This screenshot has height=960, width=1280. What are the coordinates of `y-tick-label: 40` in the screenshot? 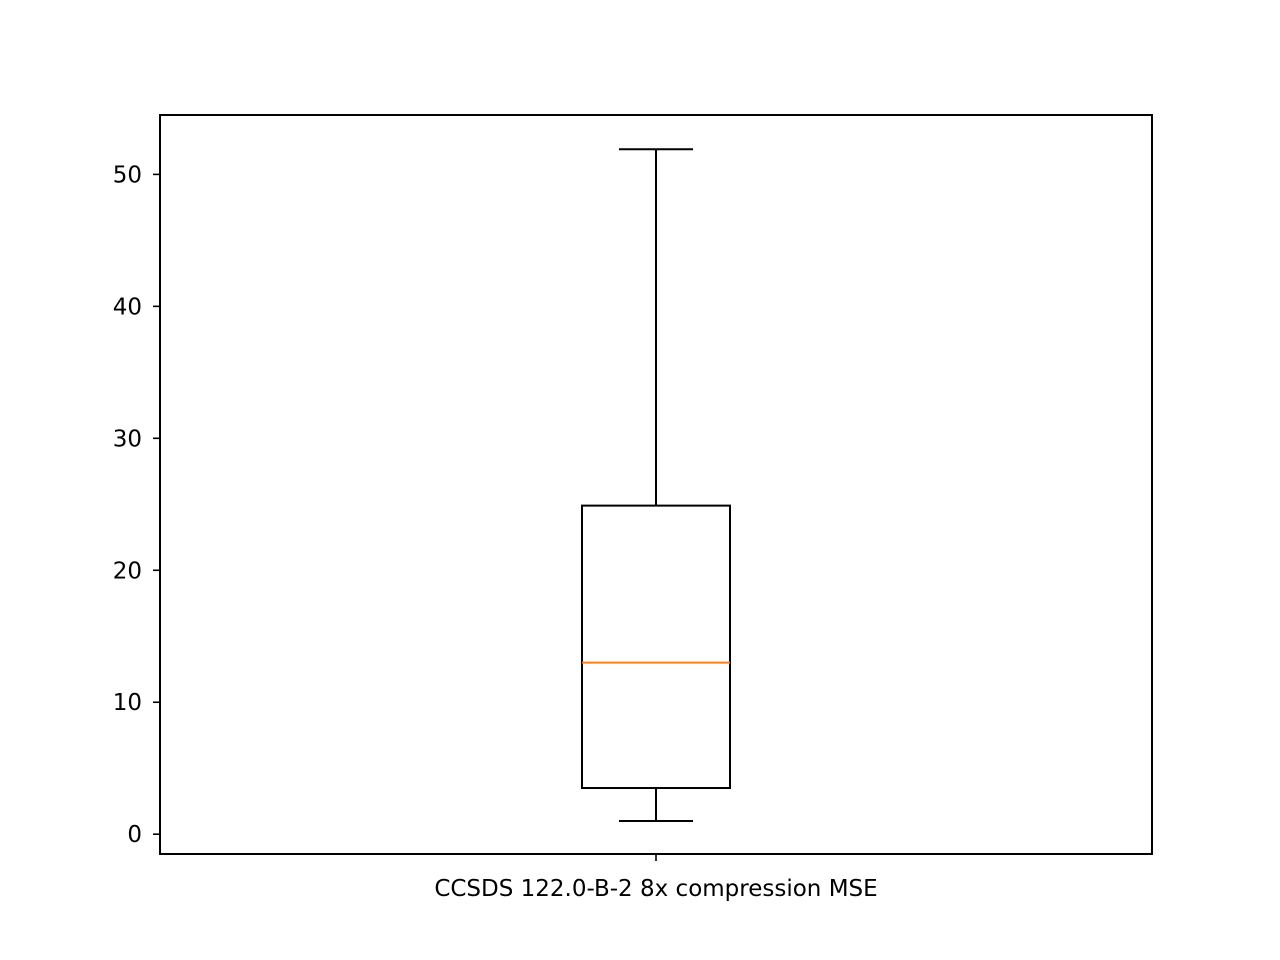 It's located at (127, 307).